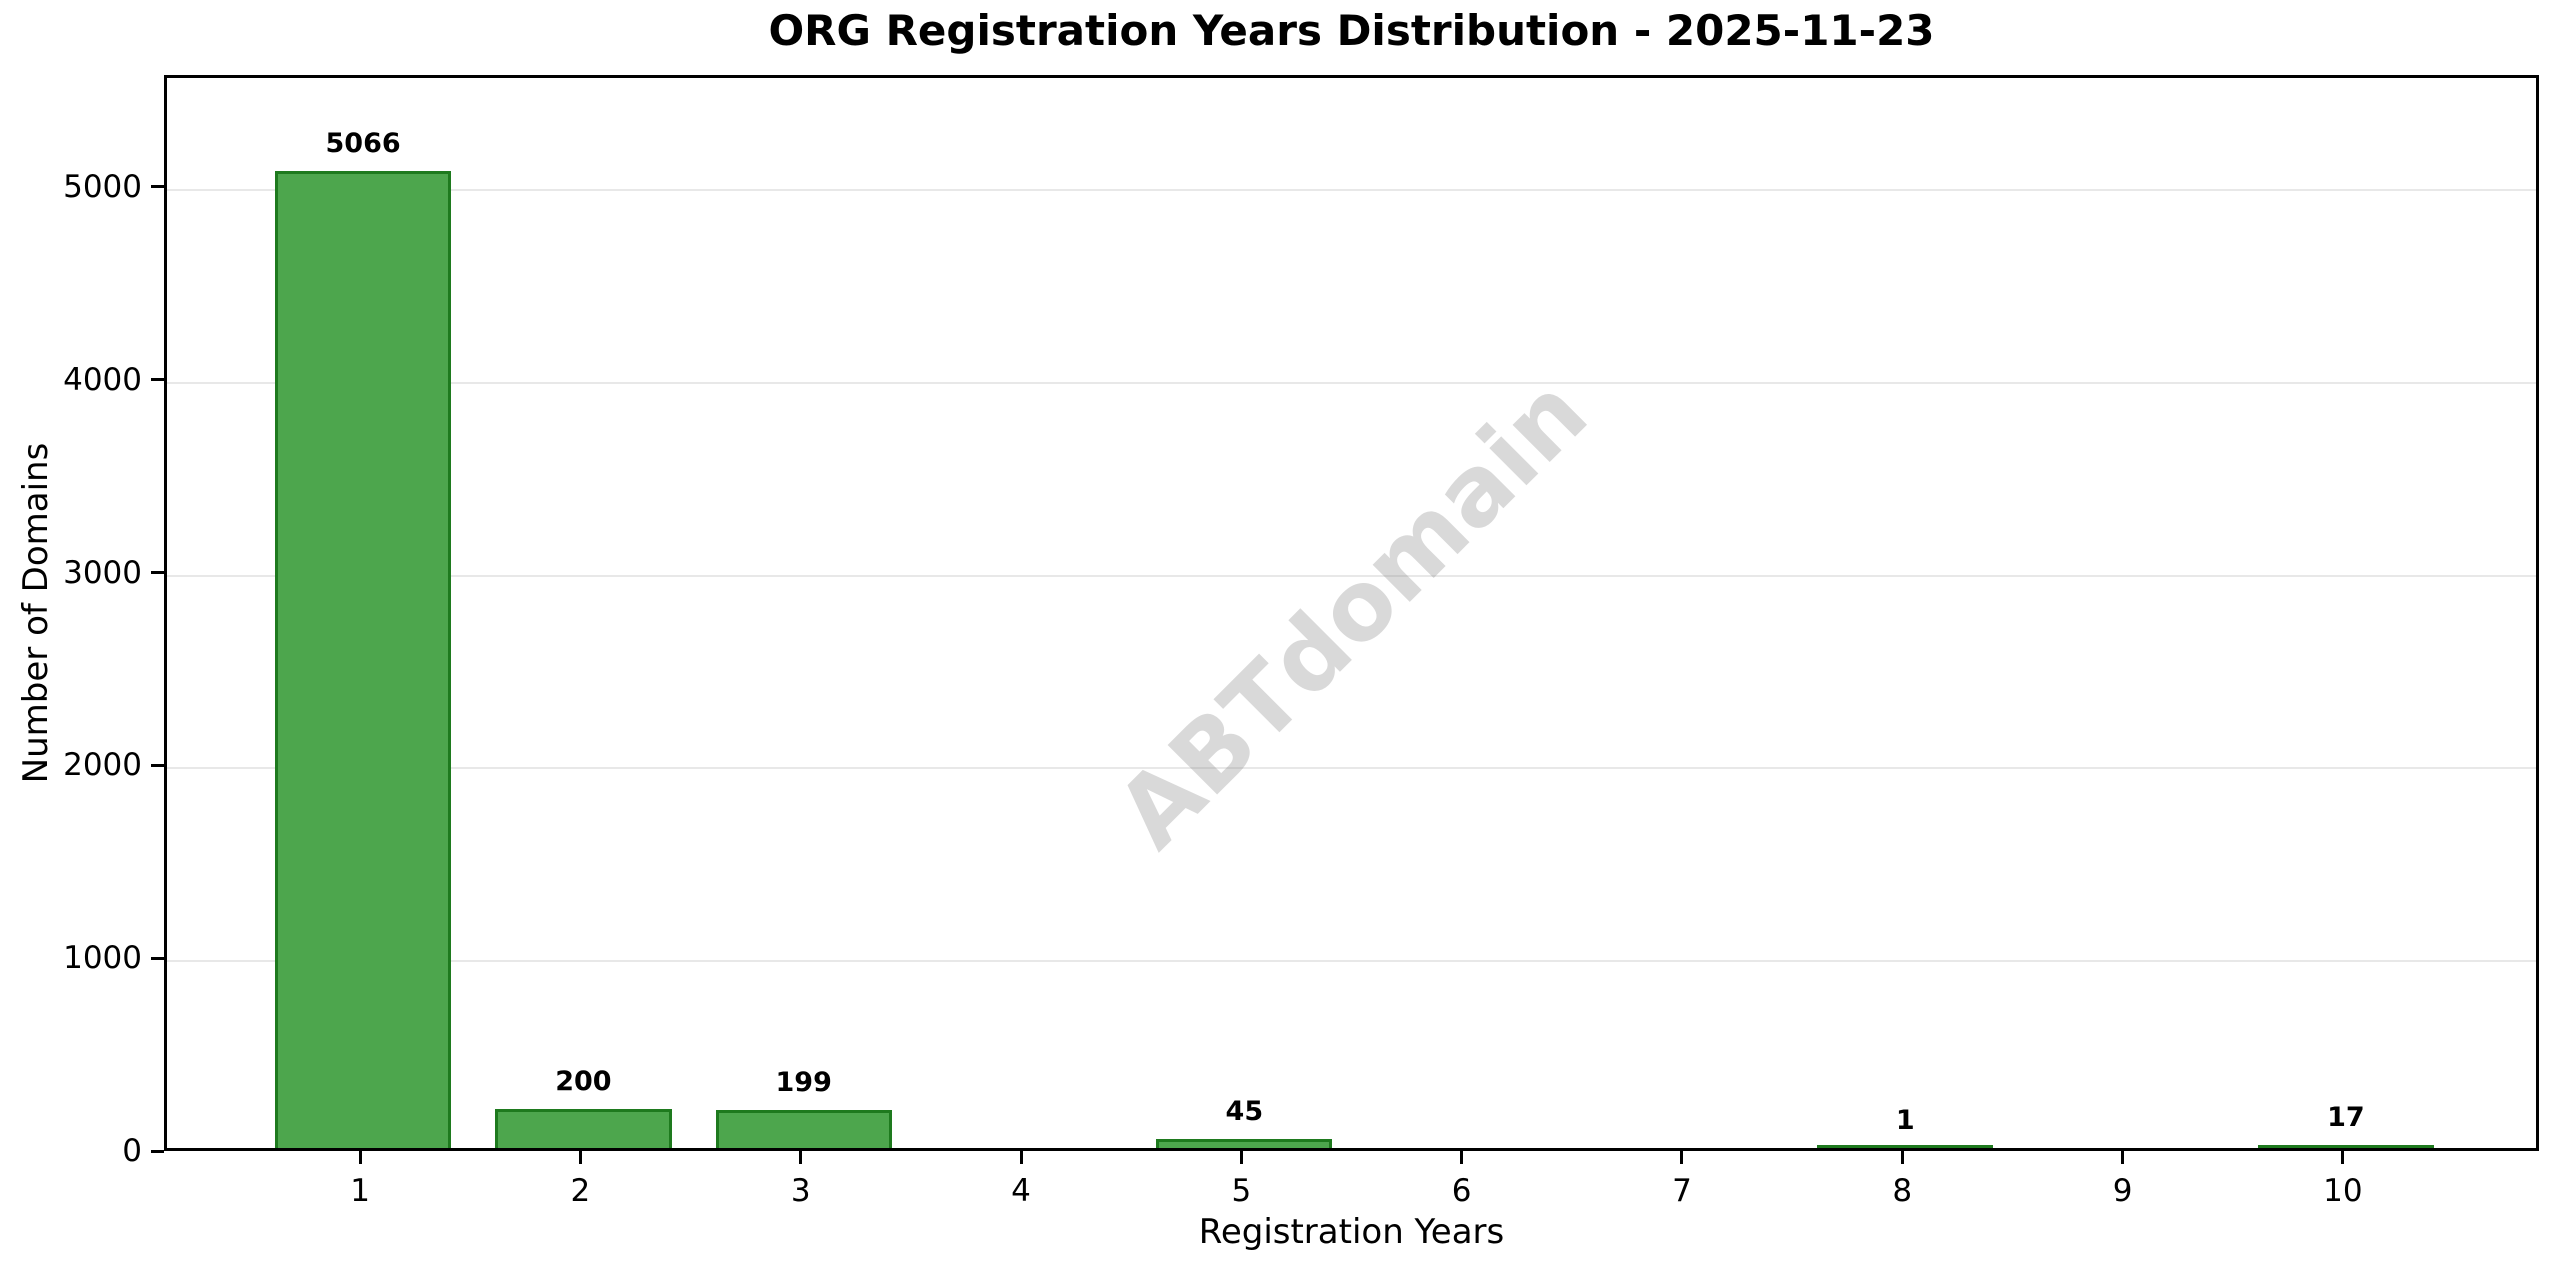 The height and width of the screenshot is (1271, 2560). Describe the element at coordinates (102, 572) in the screenshot. I see `y-tick-label: 3000` at that location.